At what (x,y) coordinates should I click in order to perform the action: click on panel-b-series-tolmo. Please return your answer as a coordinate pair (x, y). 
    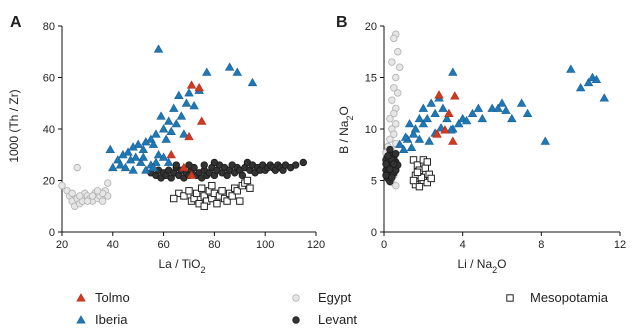
    Looking at the image, I should click on (446, 117).